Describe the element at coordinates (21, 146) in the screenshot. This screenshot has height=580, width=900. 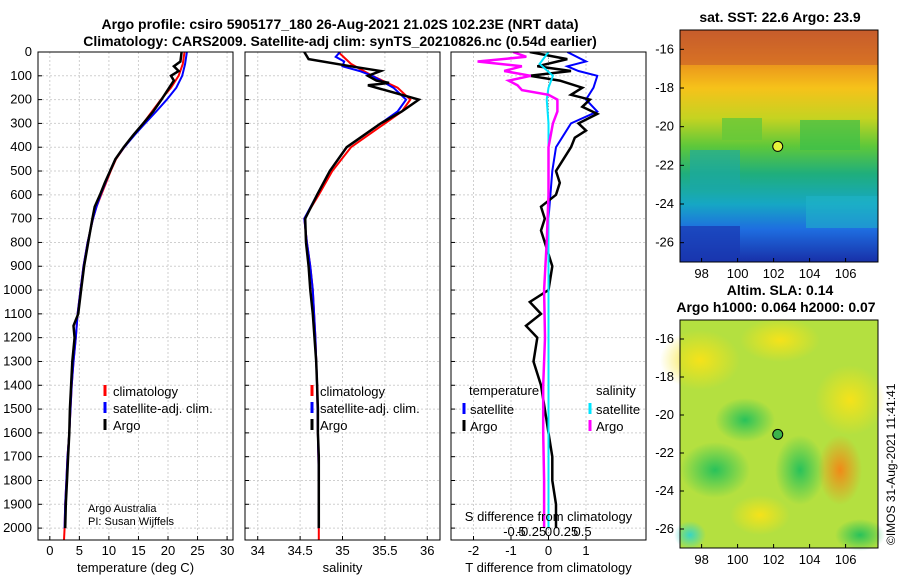
I see `y-tick-label: 400` at that location.